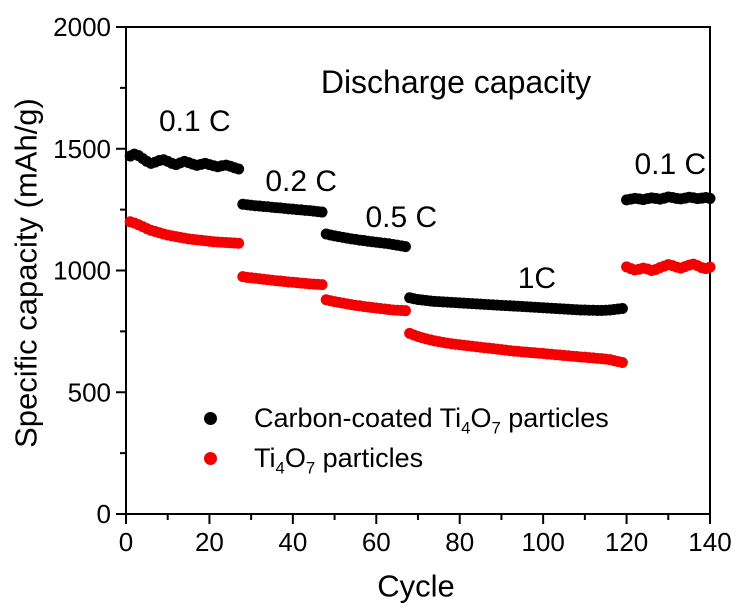 The height and width of the screenshot is (611, 753). What do you see at coordinates (82, 27) in the screenshot?
I see `svg-text: 2000` at bounding box center [82, 27].